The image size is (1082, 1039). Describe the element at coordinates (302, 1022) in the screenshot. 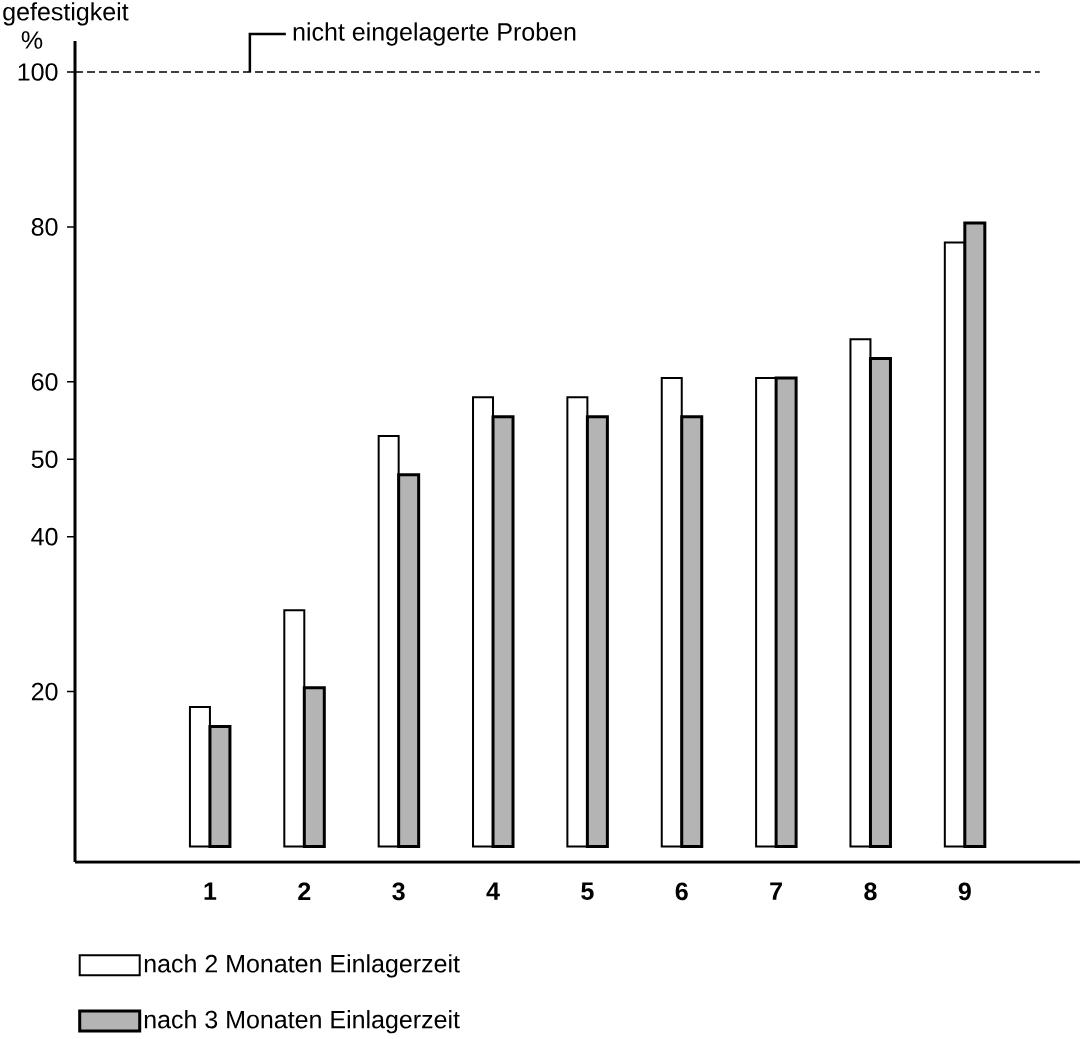

I see `legend-label: nach 3 Monaten Einlagerzeit` at that location.